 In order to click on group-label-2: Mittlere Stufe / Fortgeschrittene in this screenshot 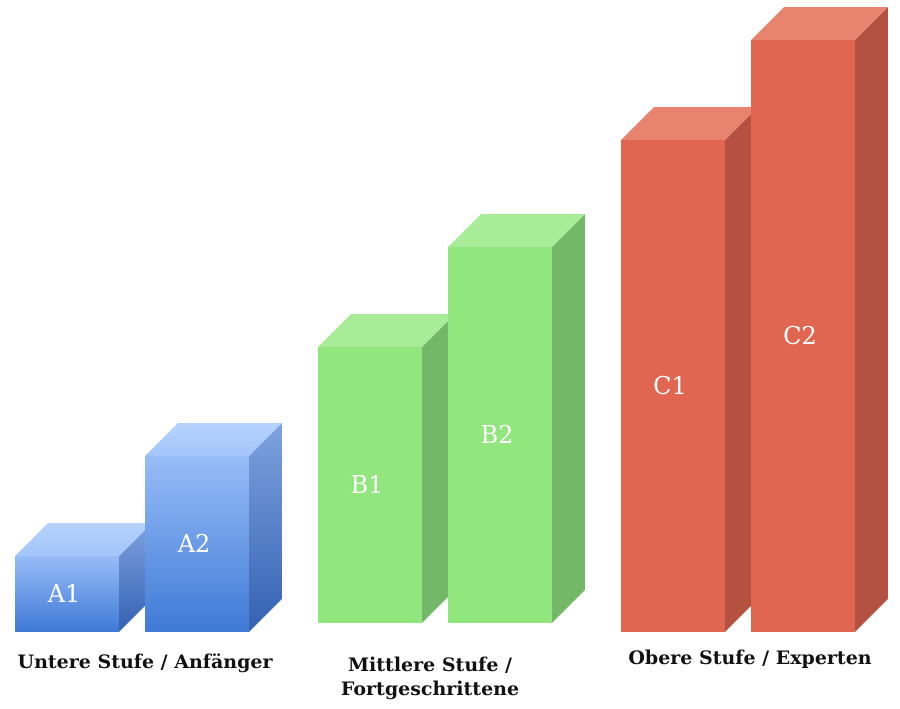, I will do `click(430, 677)`.